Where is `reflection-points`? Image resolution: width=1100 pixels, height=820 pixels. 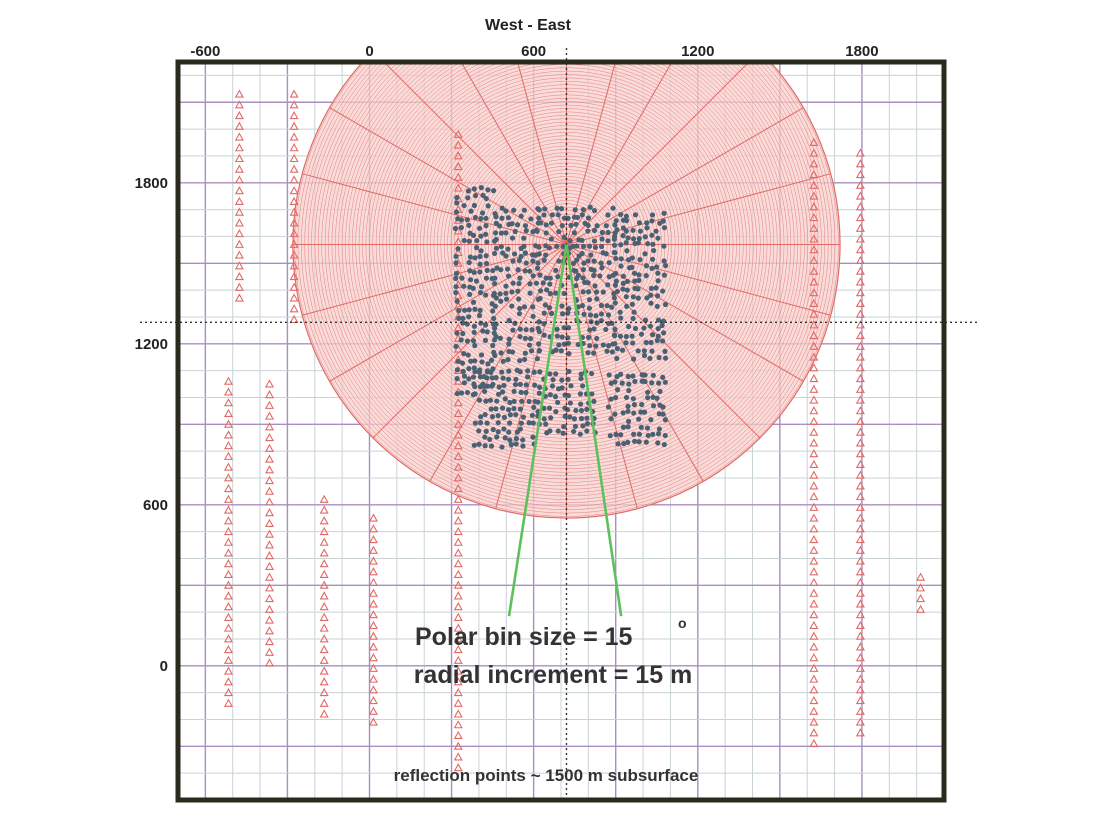
reflection-points is located at coordinates (560, 317).